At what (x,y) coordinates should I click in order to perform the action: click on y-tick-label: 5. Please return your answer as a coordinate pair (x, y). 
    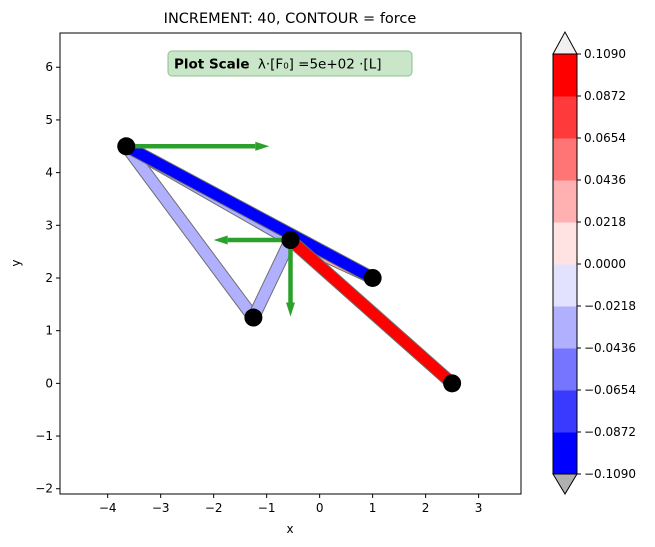
    Looking at the image, I should click on (49, 120).